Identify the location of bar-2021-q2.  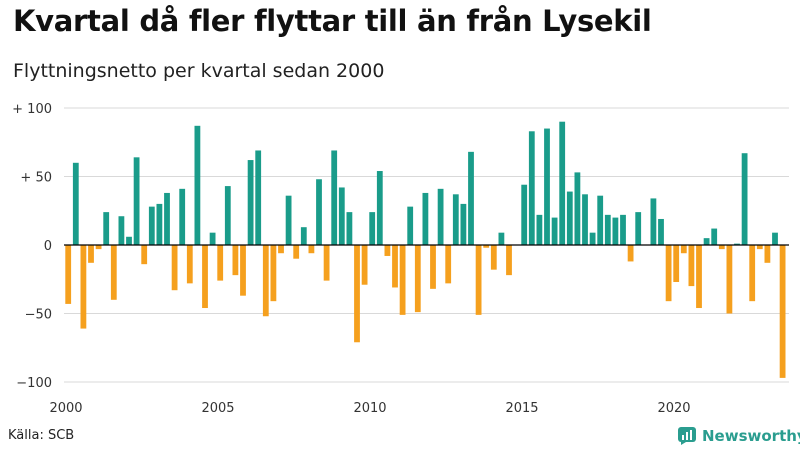
(714, 236).